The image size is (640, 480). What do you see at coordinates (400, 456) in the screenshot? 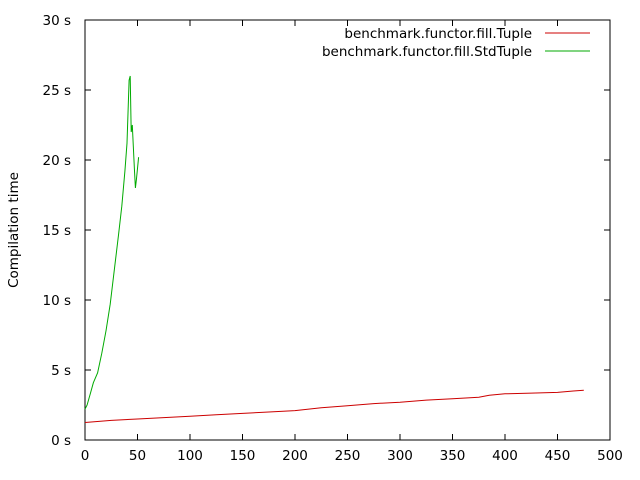
I see `x-tick-label: 300` at bounding box center [400, 456].